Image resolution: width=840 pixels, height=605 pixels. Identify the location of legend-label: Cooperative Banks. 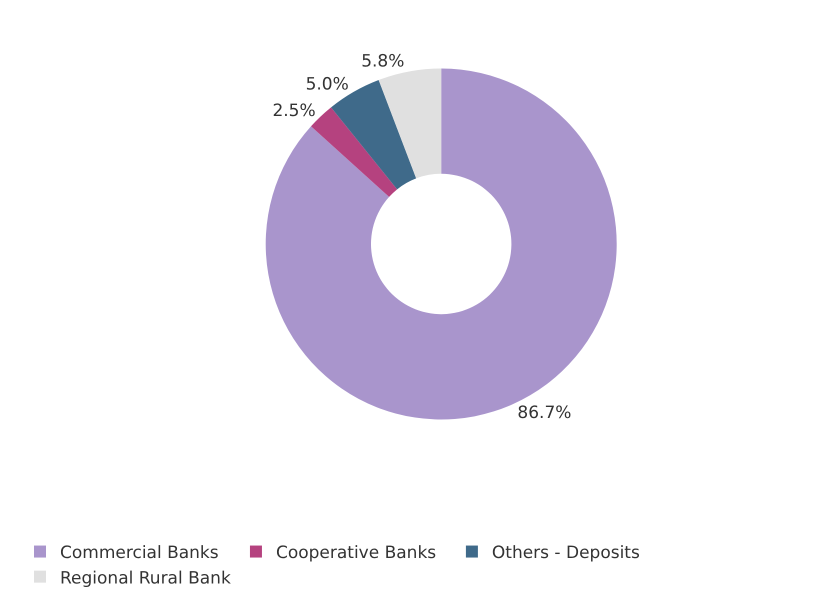
(356, 553).